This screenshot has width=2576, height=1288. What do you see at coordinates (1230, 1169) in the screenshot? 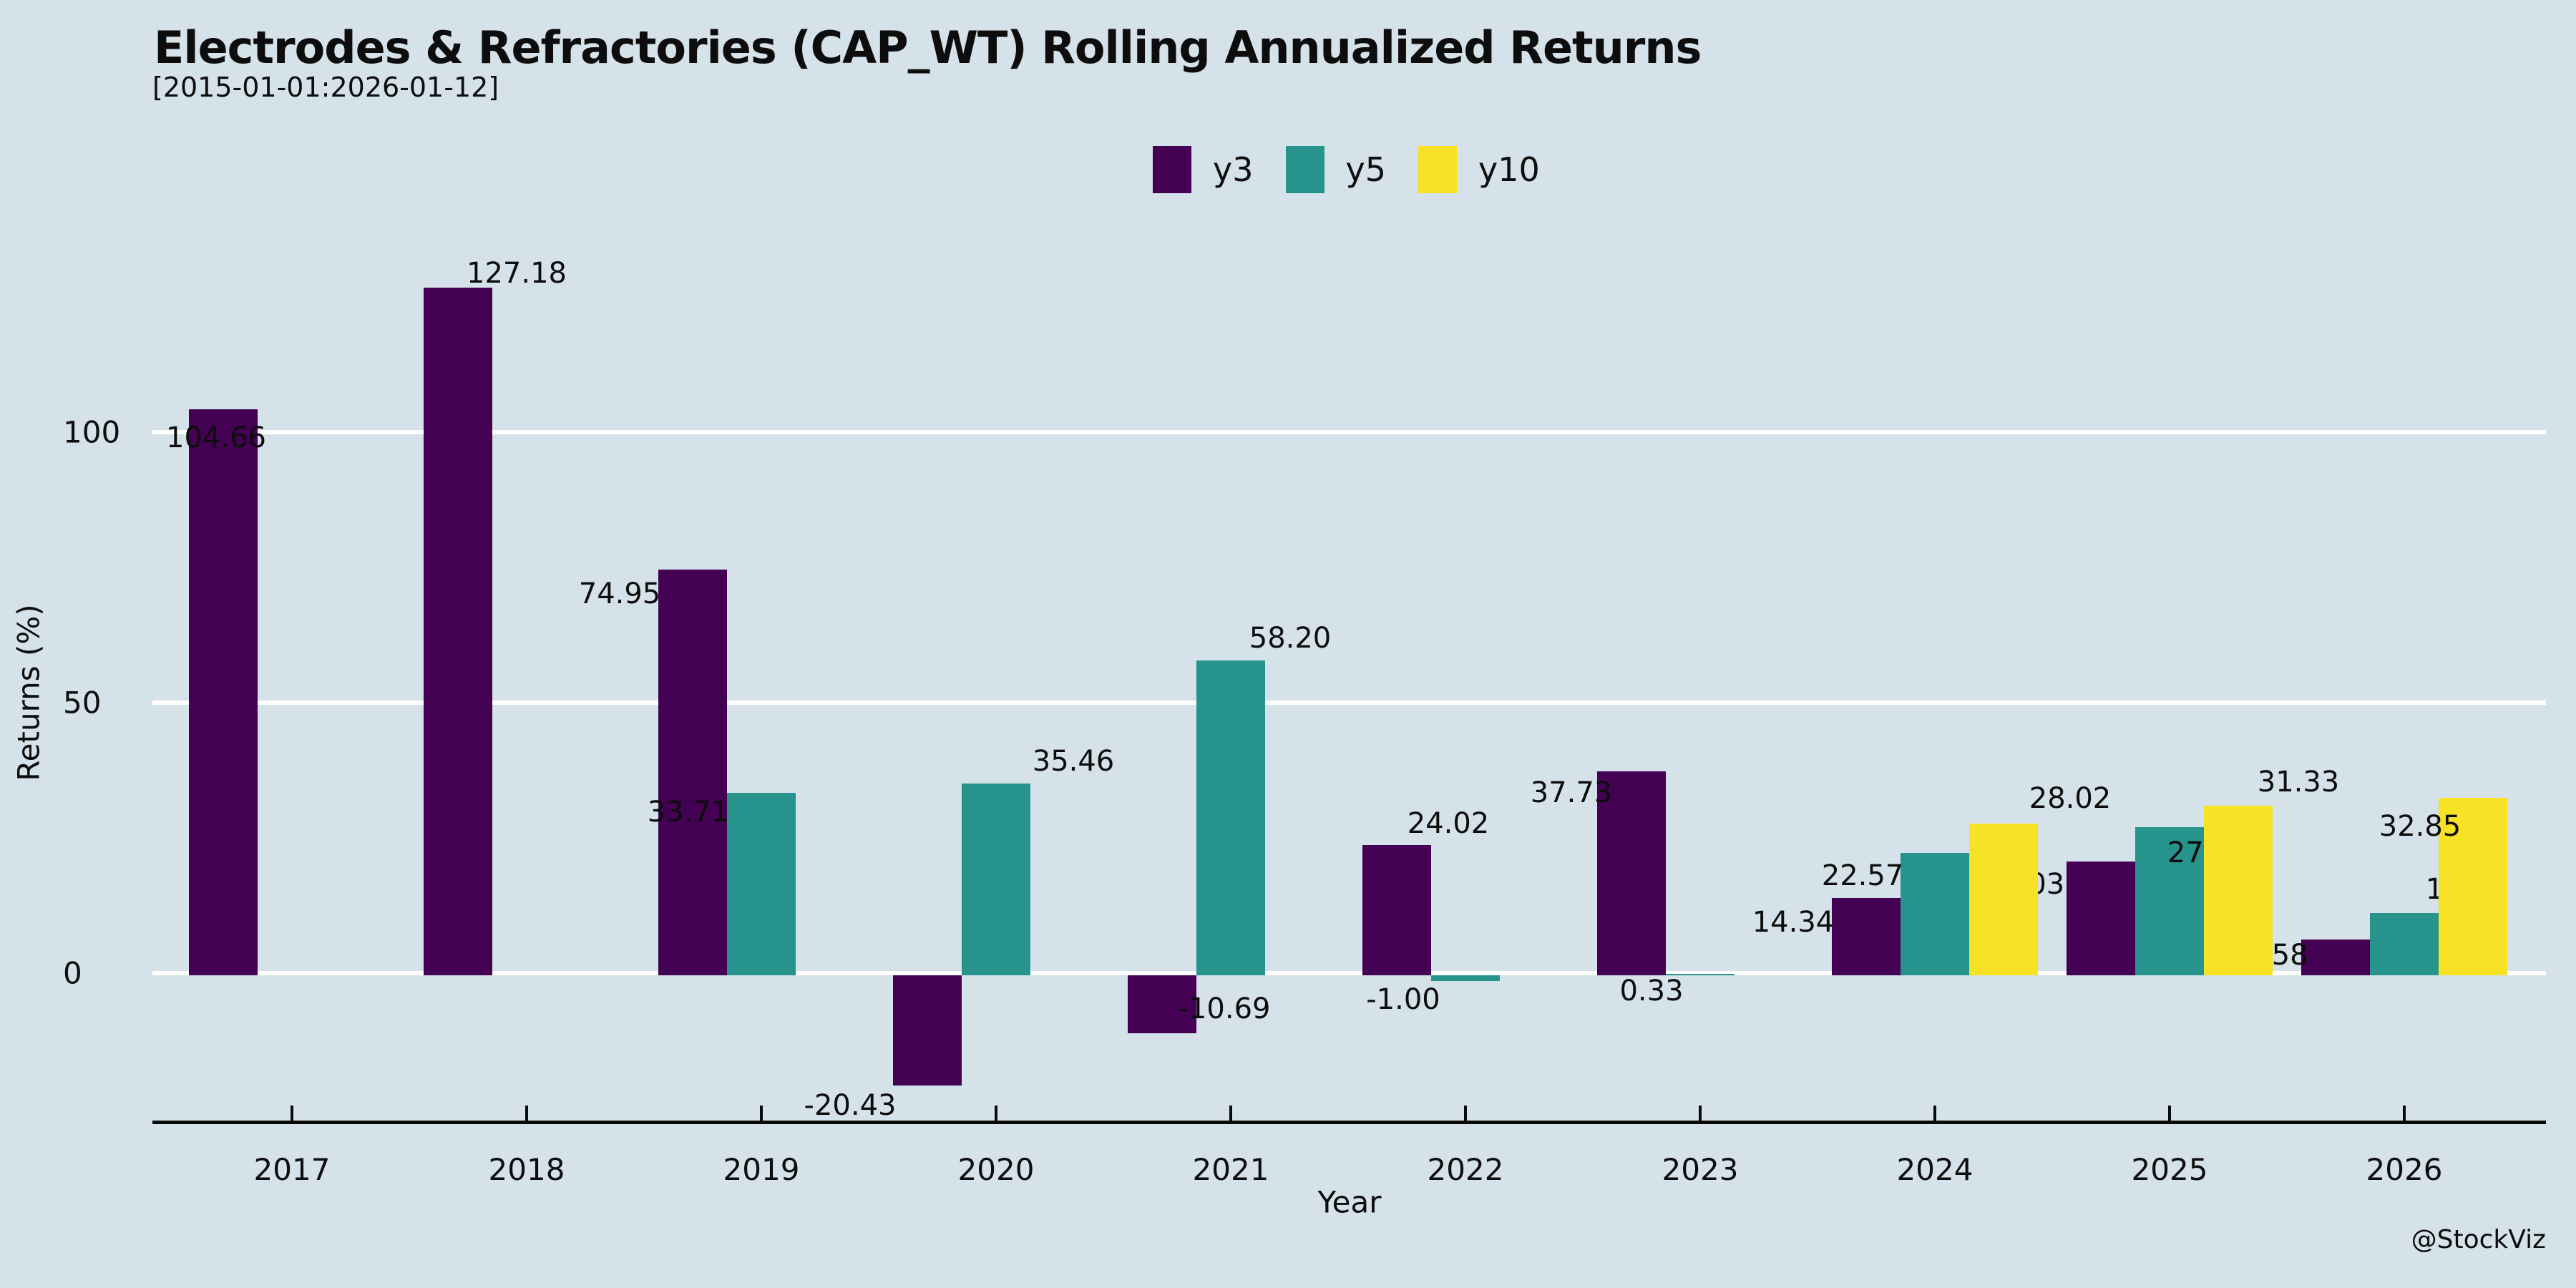
I see `x-tick-label-2021: 2021` at bounding box center [1230, 1169].